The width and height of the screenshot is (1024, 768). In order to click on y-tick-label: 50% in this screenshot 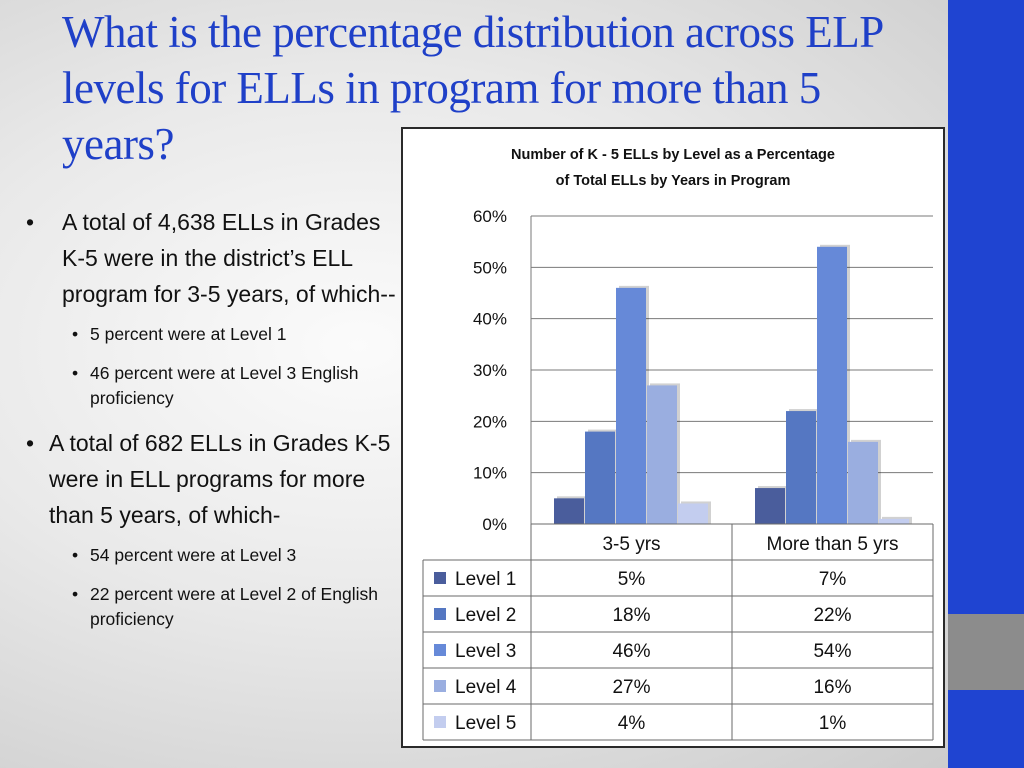, I will do `click(490, 267)`.